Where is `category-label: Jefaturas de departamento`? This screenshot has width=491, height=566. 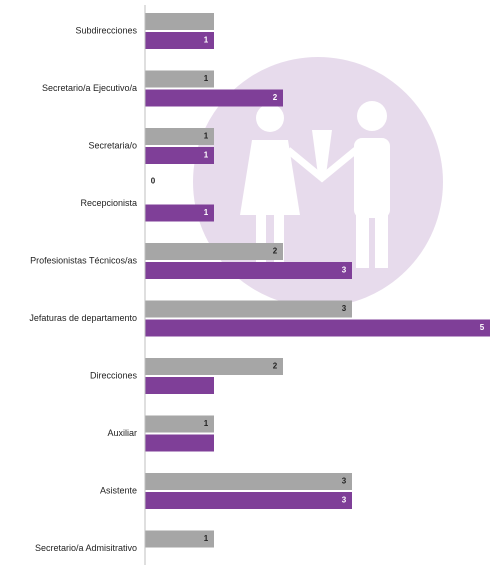
category-label: Jefaturas de departamento is located at coordinates (83, 318).